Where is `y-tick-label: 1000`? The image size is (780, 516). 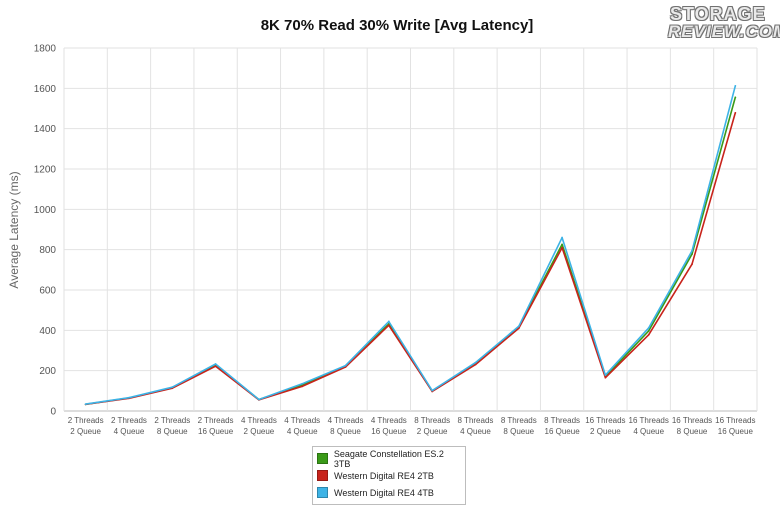
y-tick-label: 1000 is located at coordinates (45, 210).